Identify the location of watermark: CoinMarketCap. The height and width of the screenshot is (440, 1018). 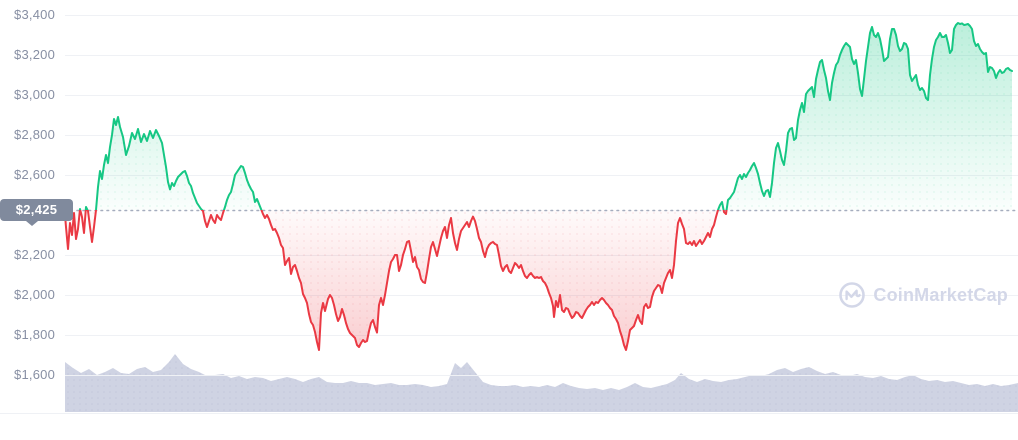
(923, 295).